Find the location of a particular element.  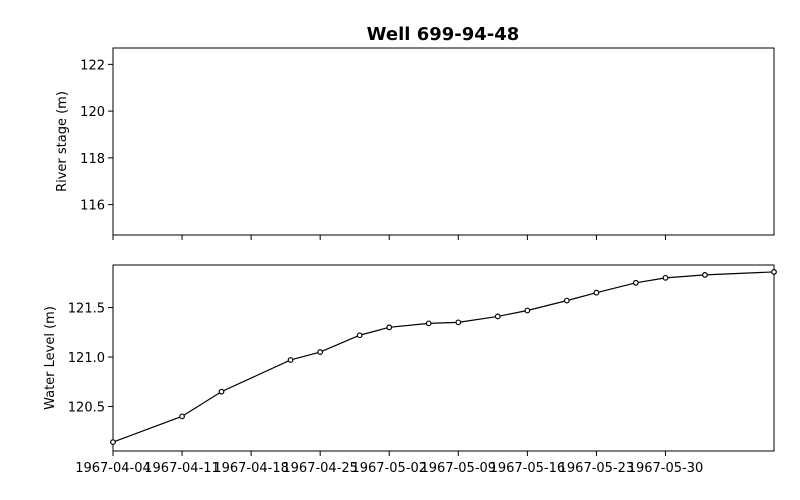

x-tick-label: 1967-05-02 is located at coordinates (389, 468).